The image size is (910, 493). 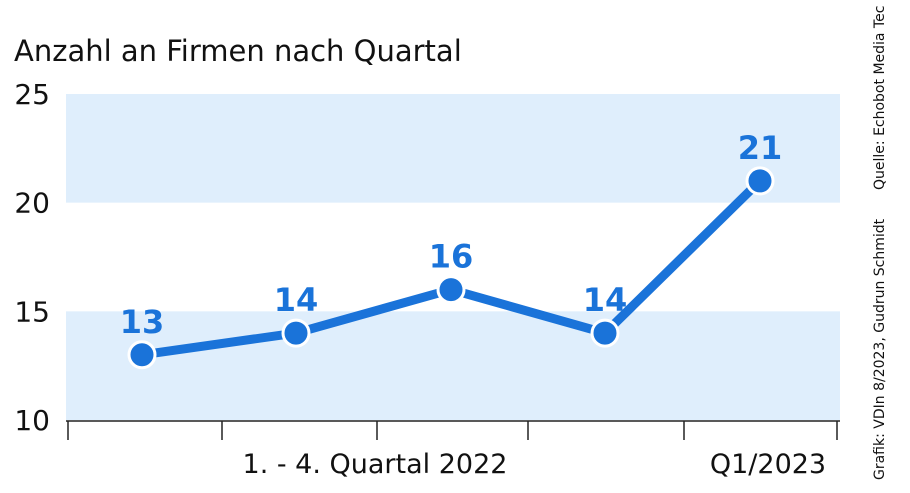 What do you see at coordinates (32, 94) in the screenshot?
I see `y-tick-label: 25` at bounding box center [32, 94].